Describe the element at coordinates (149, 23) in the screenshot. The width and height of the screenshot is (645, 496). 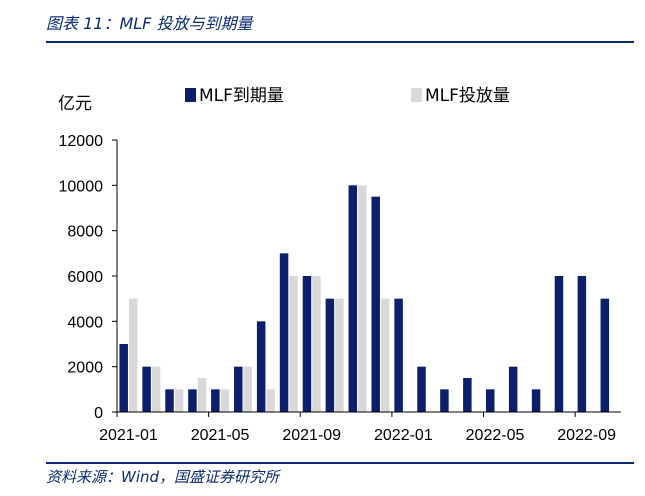
I see `figure-title: 图表 11：MLF 投放与到期量` at that location.